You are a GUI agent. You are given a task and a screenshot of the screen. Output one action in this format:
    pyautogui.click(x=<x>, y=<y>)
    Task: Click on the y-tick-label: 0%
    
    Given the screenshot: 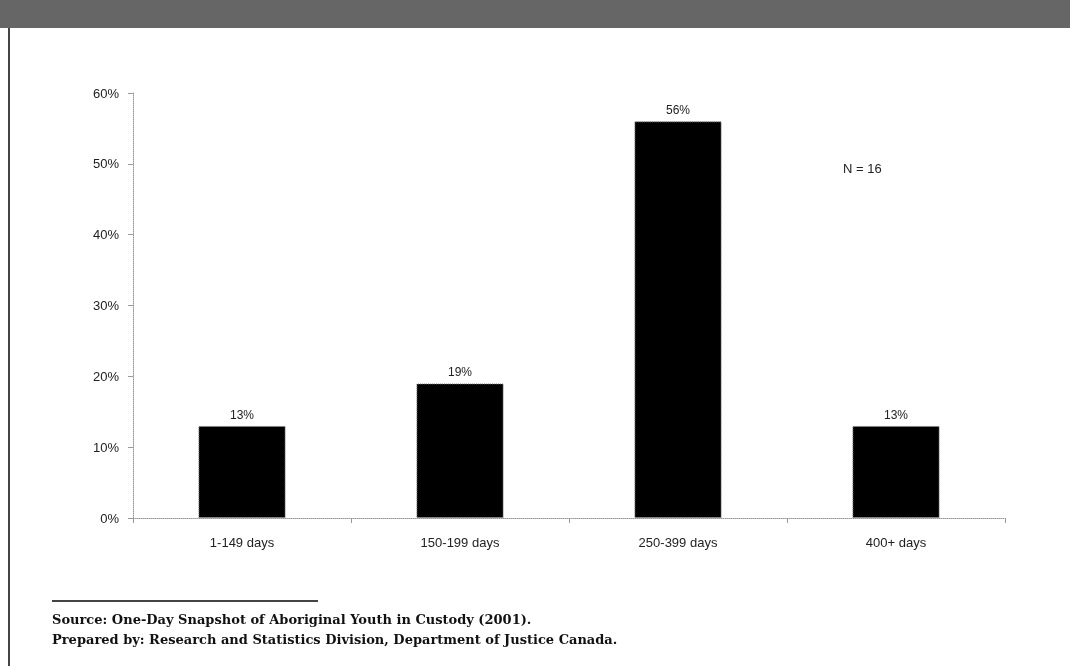 What is the action you would take?
    pyautogui.click(x=110, y=518)
    